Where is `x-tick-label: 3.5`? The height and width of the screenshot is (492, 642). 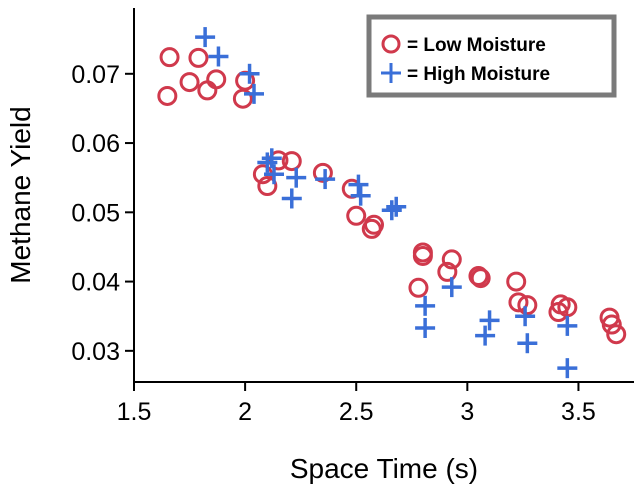 x-tick-label: 3.5 is located at coordinates (578, 412).